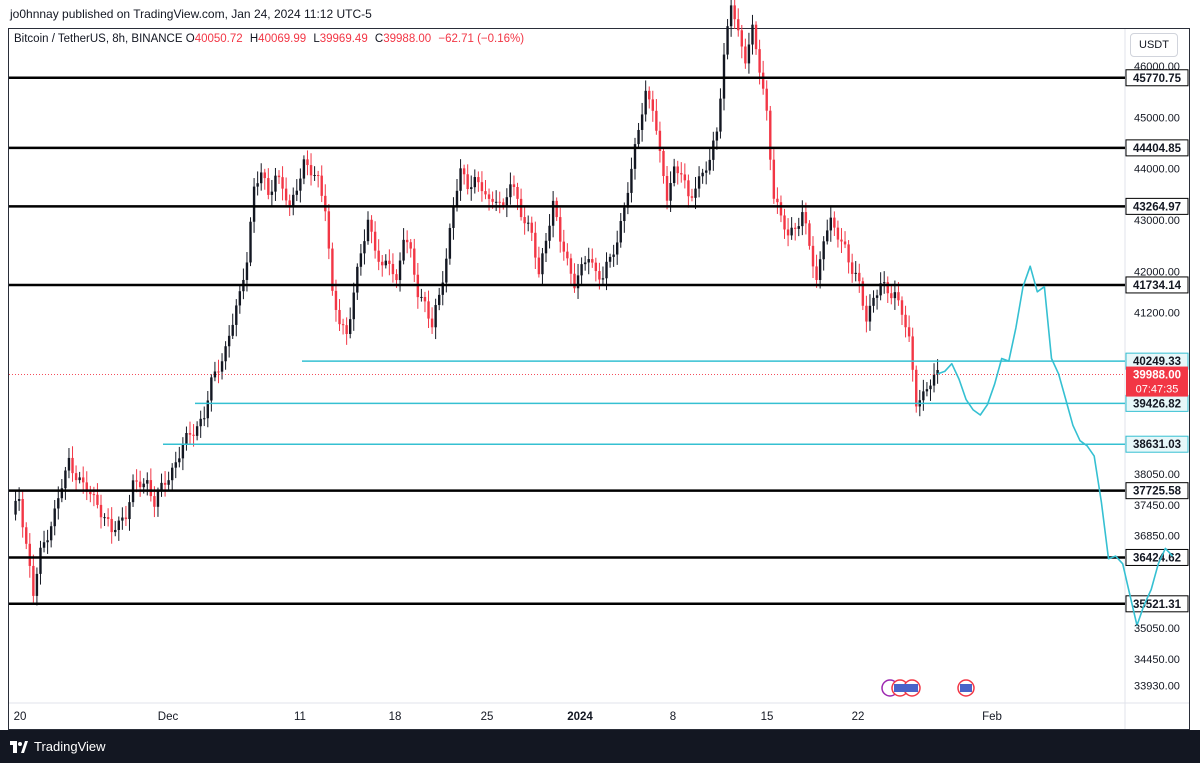  I want to click on open-label: O, so click(190, 39).